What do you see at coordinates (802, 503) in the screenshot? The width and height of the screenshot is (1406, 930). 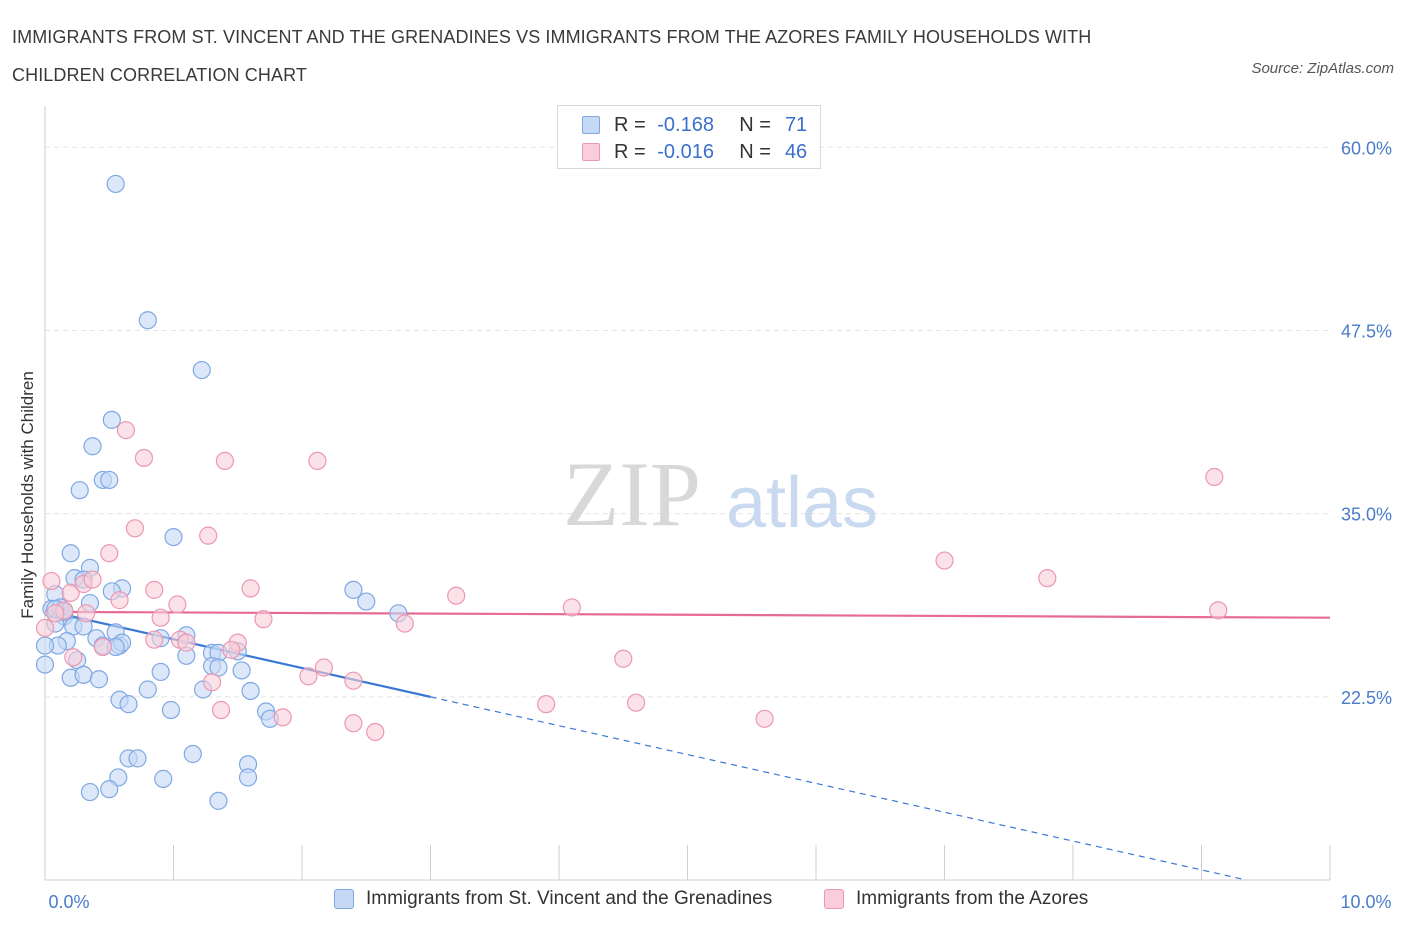 I see `watermark-atlas: atlas` at bounding box center [802, 503].